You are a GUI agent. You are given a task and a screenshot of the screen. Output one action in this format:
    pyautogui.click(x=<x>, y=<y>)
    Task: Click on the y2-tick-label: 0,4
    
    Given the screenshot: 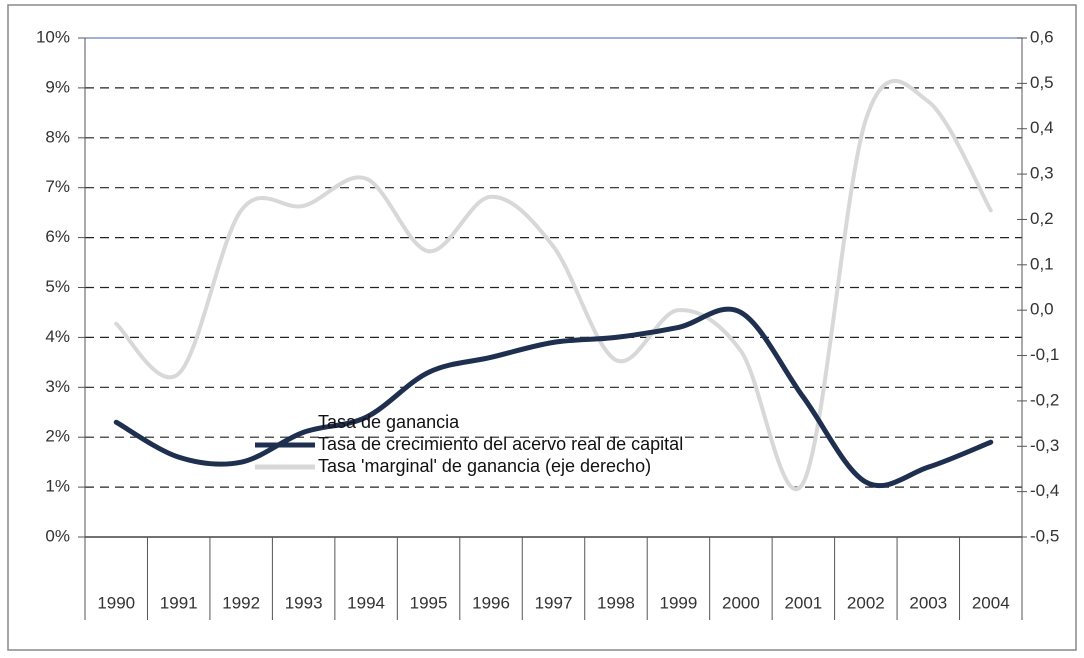 What is the action you would take?
    pyautogui.click(x=1042, y=127)
    